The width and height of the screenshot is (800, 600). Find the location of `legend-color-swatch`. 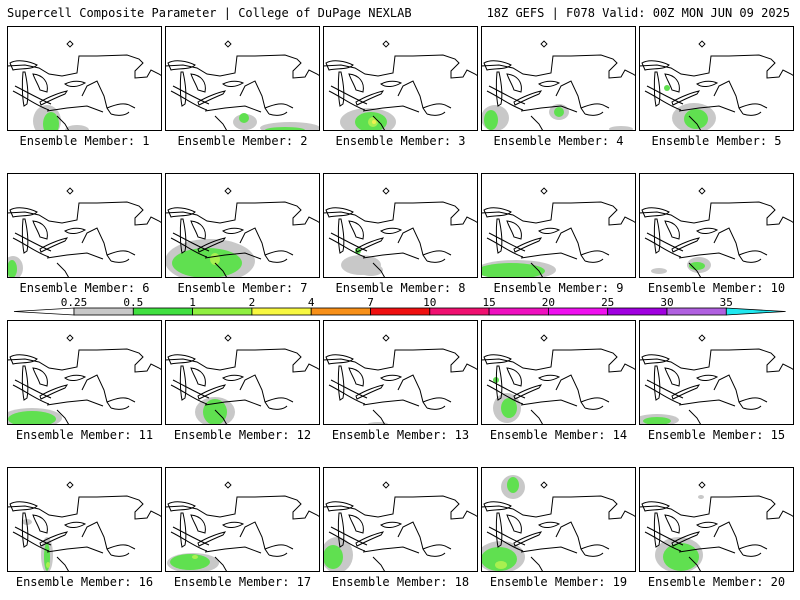

legend-color-swatch is located at coordinates (163, 311).